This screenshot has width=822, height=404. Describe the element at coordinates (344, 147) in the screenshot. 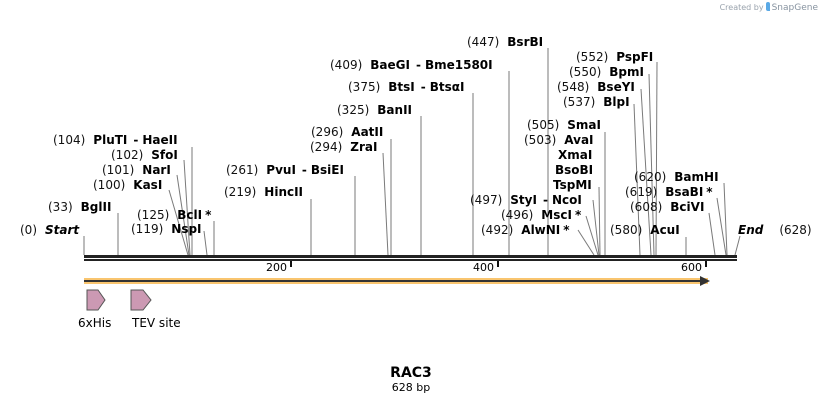

I see `site-label: (294) ZraI` at that location.